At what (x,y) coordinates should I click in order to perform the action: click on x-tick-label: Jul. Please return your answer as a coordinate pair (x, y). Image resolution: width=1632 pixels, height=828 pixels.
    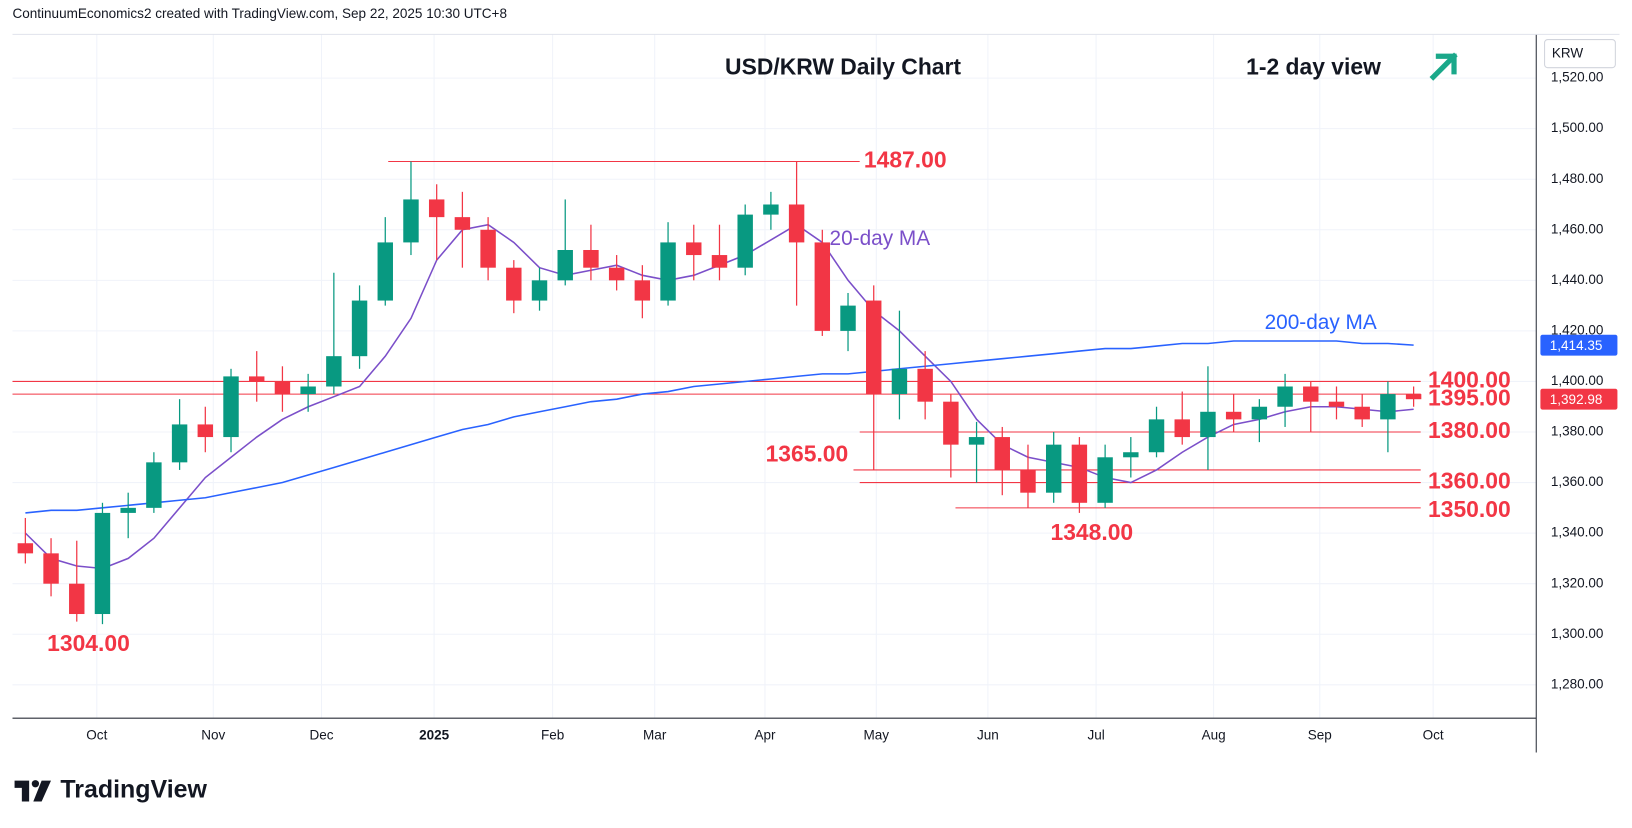
    Looking at the image, I should click on (1095, 734).